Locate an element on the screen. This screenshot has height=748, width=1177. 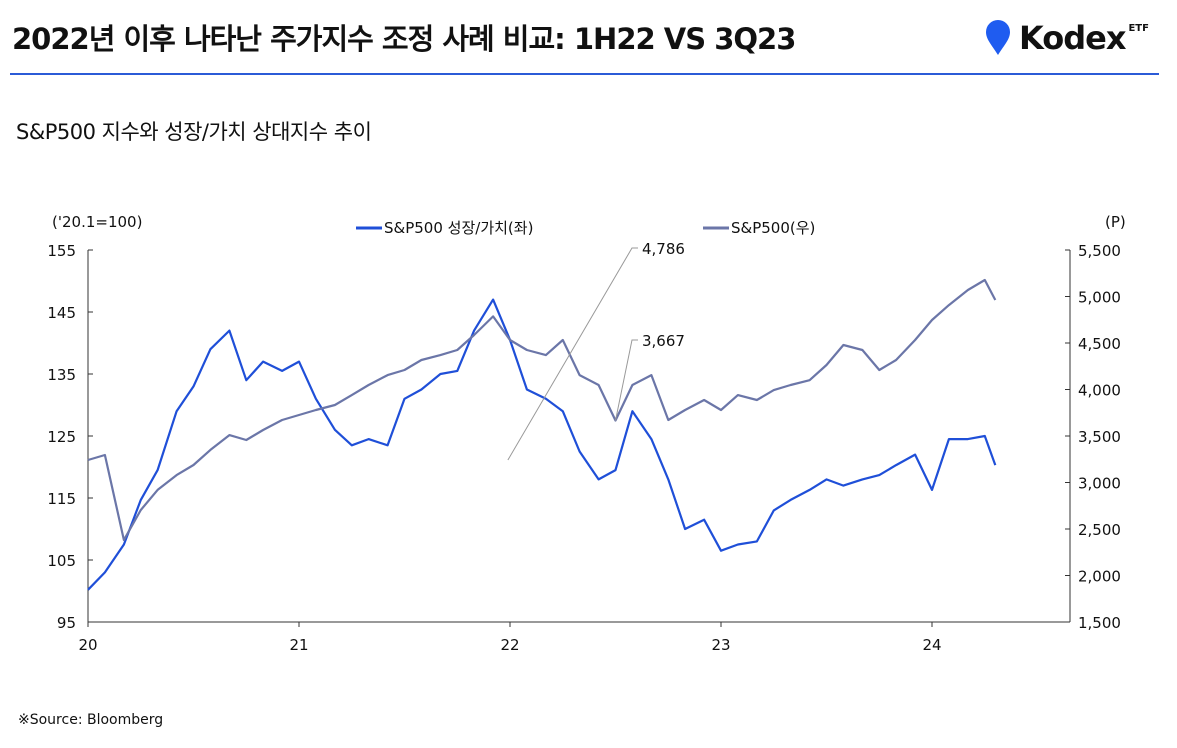
logo-suffix: ETF is located at coordinates (1138, 28).